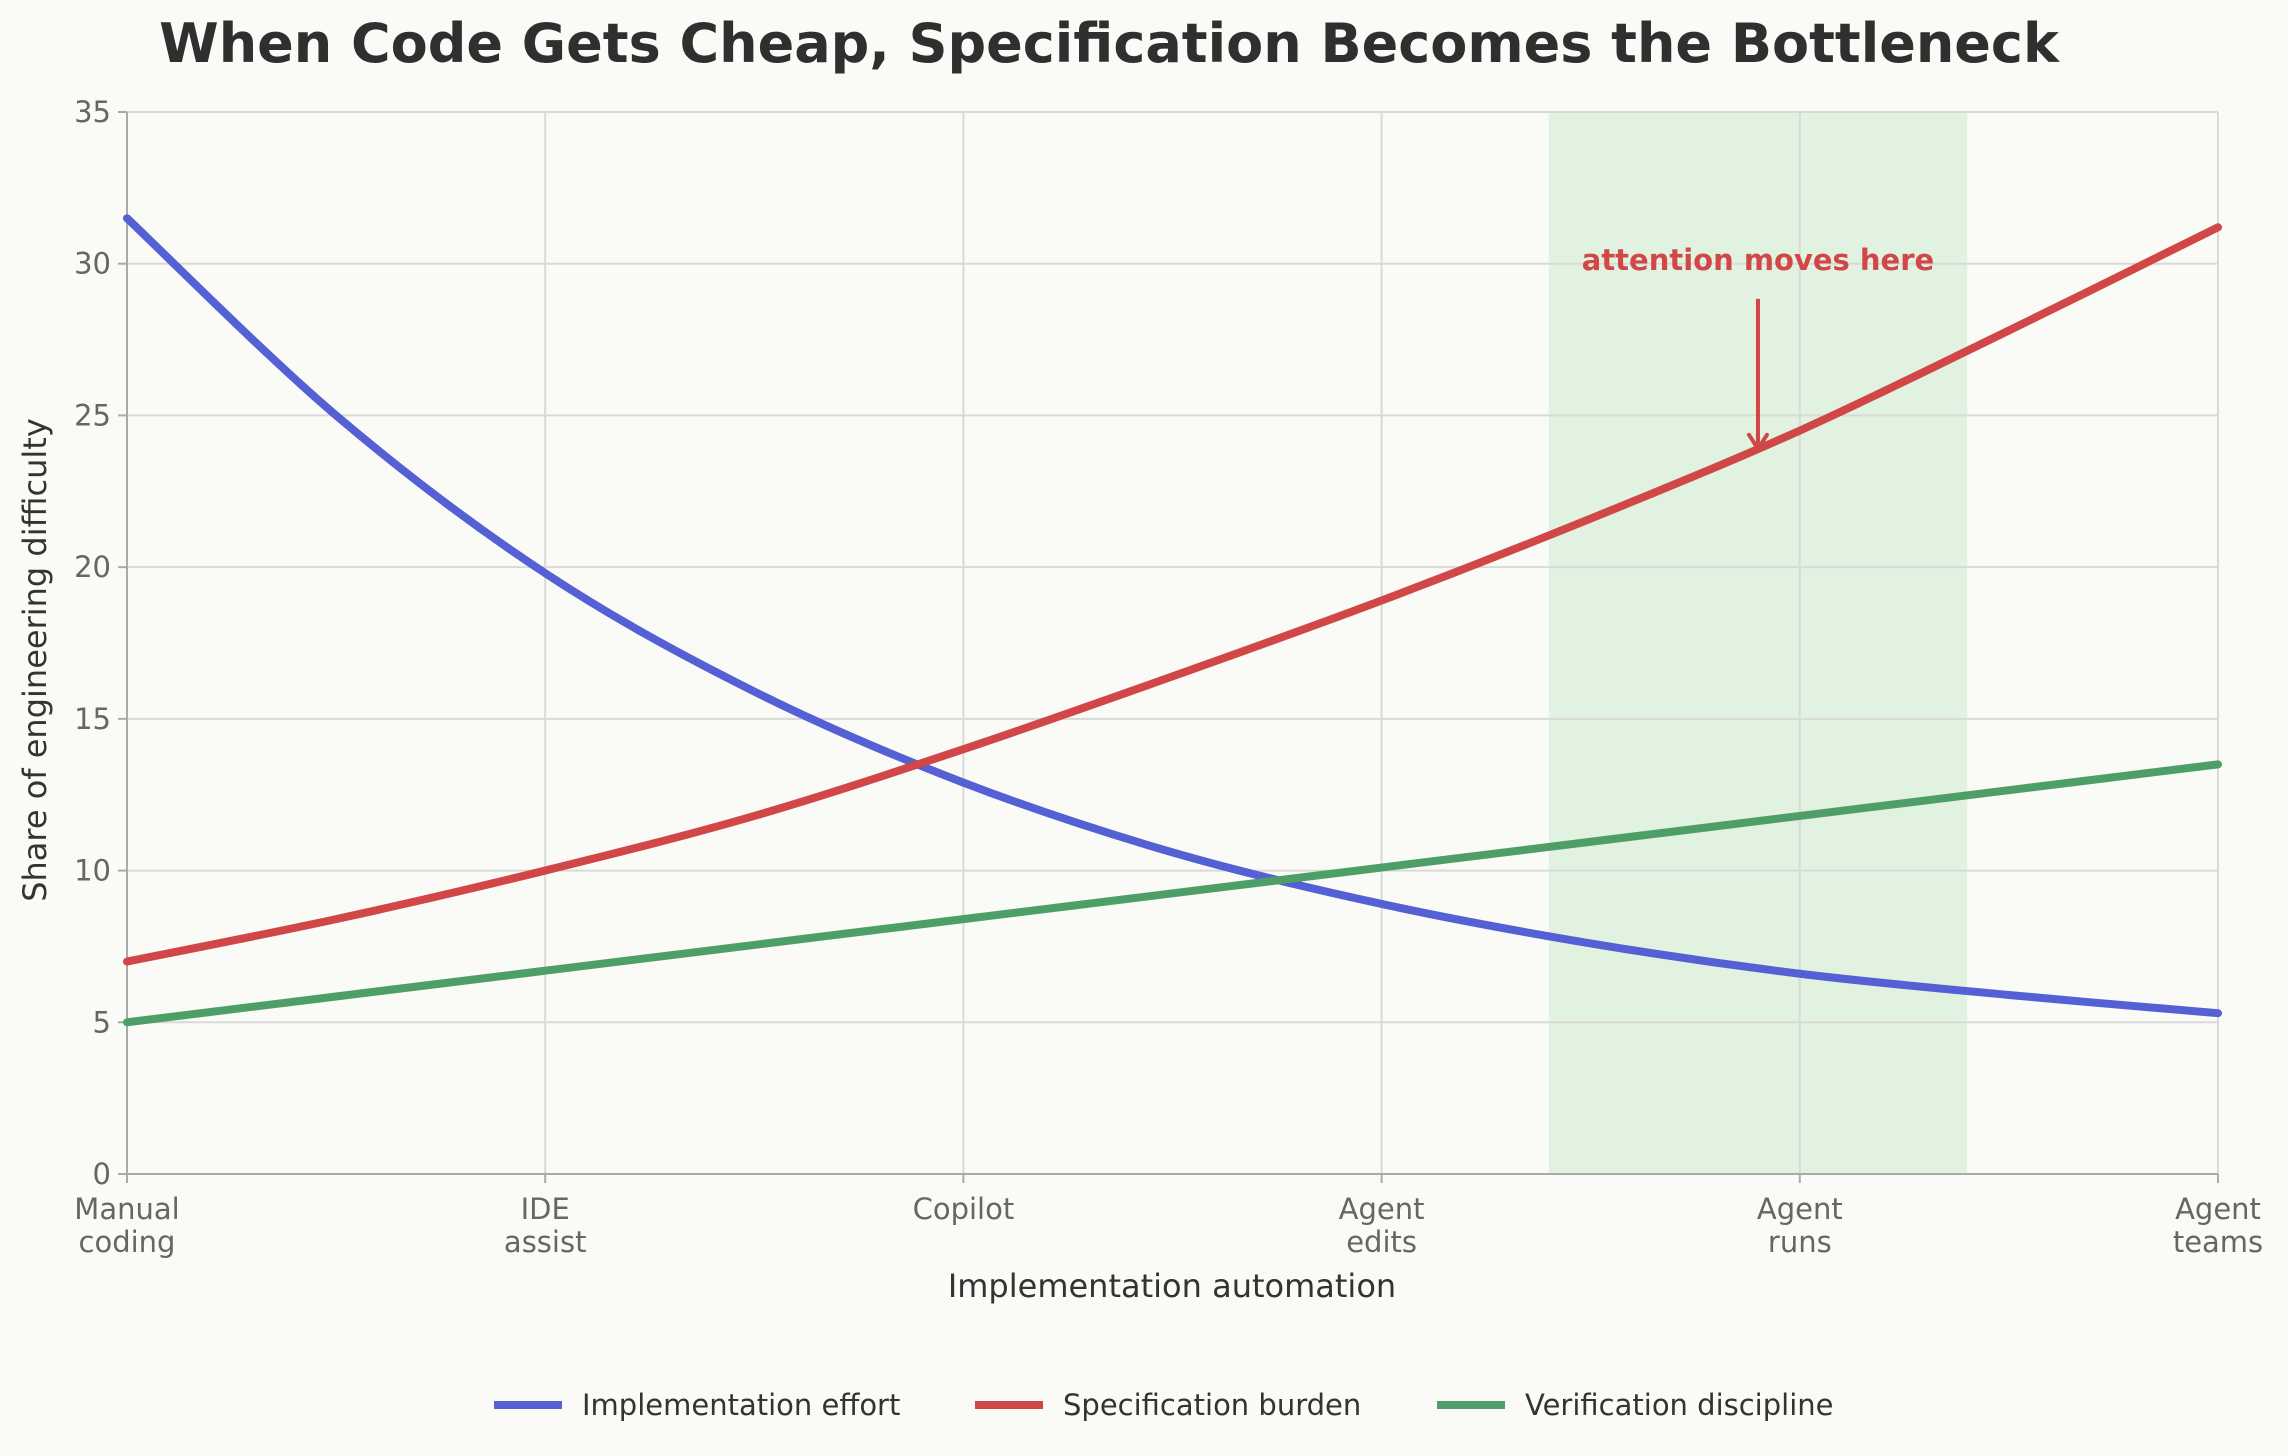 Image resolution: width=2288 pixels, height=1456 pixels. What do you see at coordinates (1758, 260) in the screenshot?
I see `annotation-text: attention moves here` at bounding box center [1758, 260].